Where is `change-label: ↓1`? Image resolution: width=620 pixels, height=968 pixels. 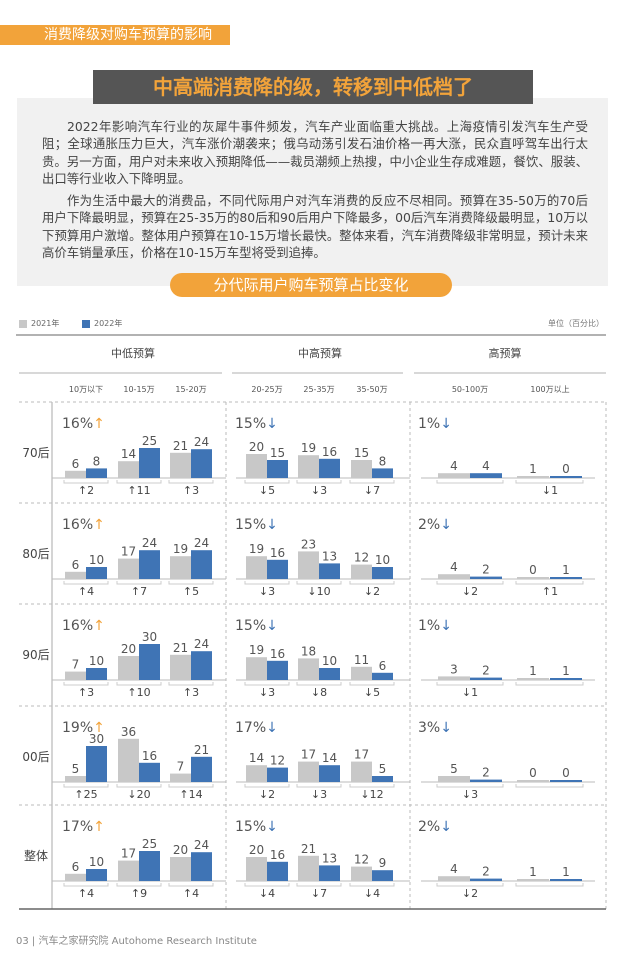
change-label: ↓1 is located at coordinates (550, 490).